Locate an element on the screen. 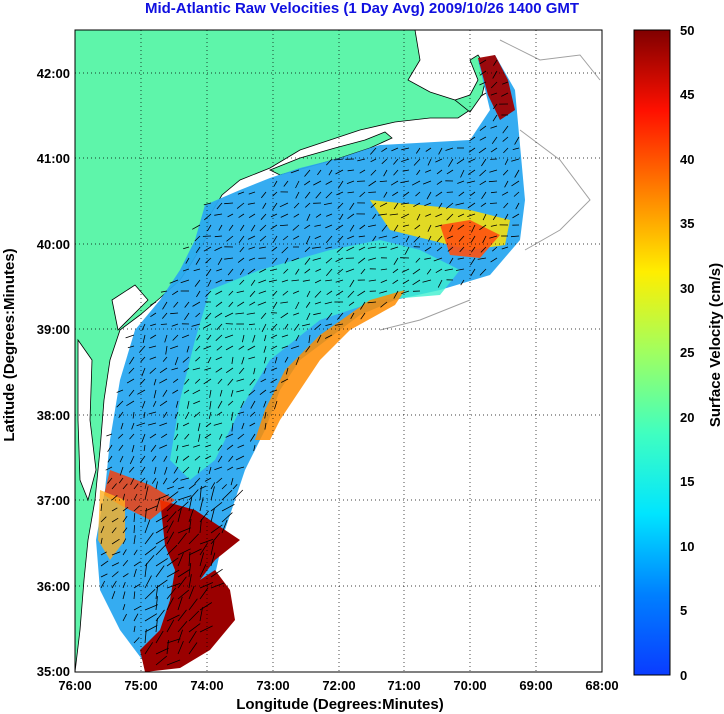  x-axis-label: Longitude (Degrees:Minutes) is located at coordinates (340, 704).